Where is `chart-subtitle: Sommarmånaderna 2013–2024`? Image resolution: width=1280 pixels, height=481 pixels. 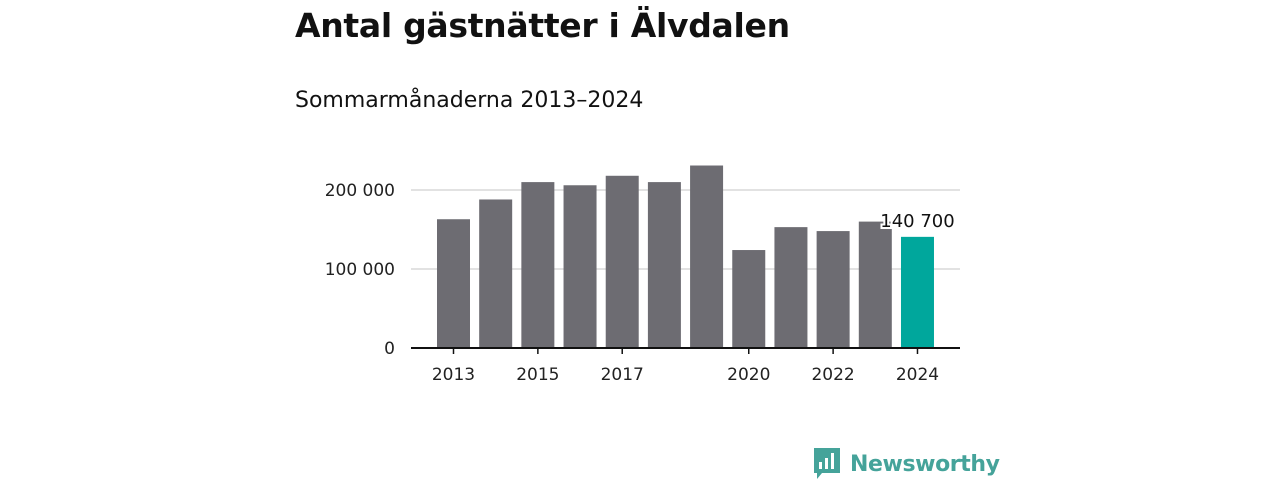 chart-subtitle: Sommarmånaderna 2013–2024 is located at coordinates (469, 100).